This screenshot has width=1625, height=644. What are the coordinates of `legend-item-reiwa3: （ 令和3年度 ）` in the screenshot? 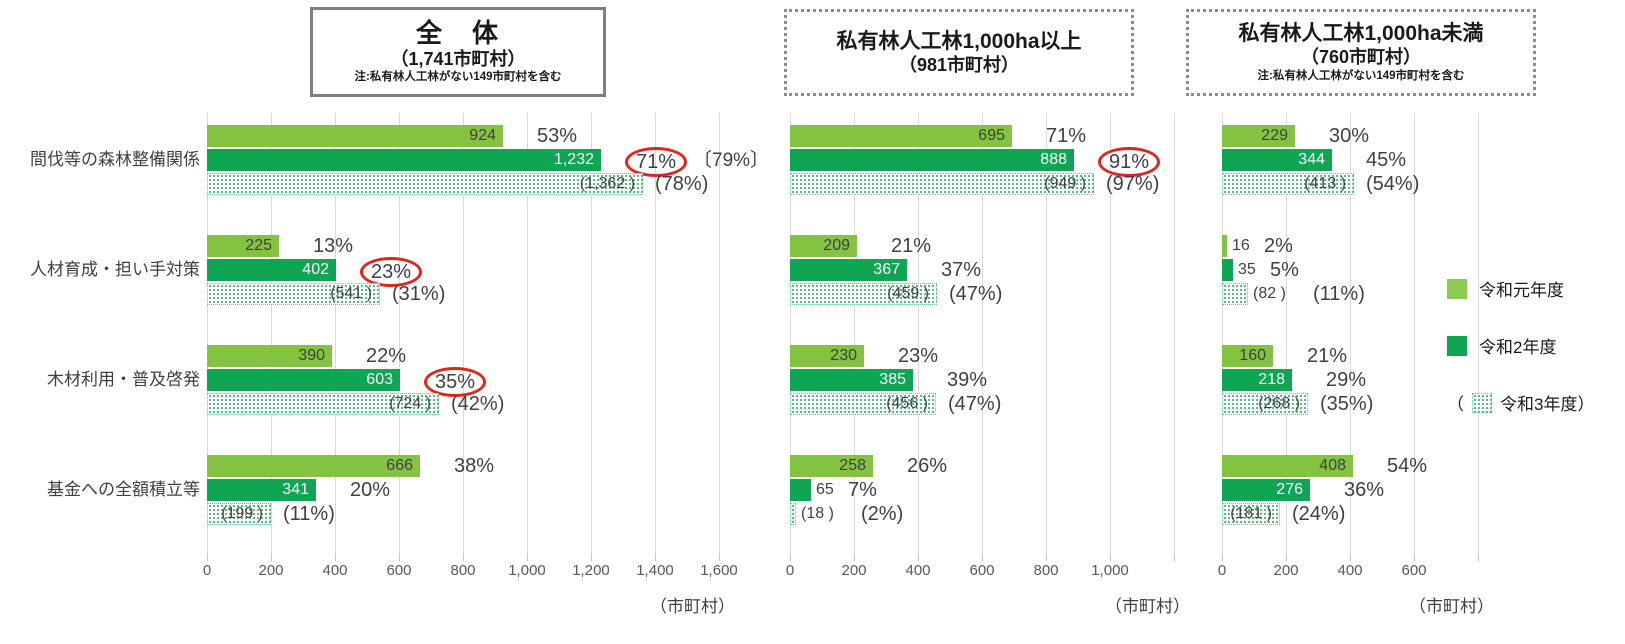 It's located at (1520, 402).